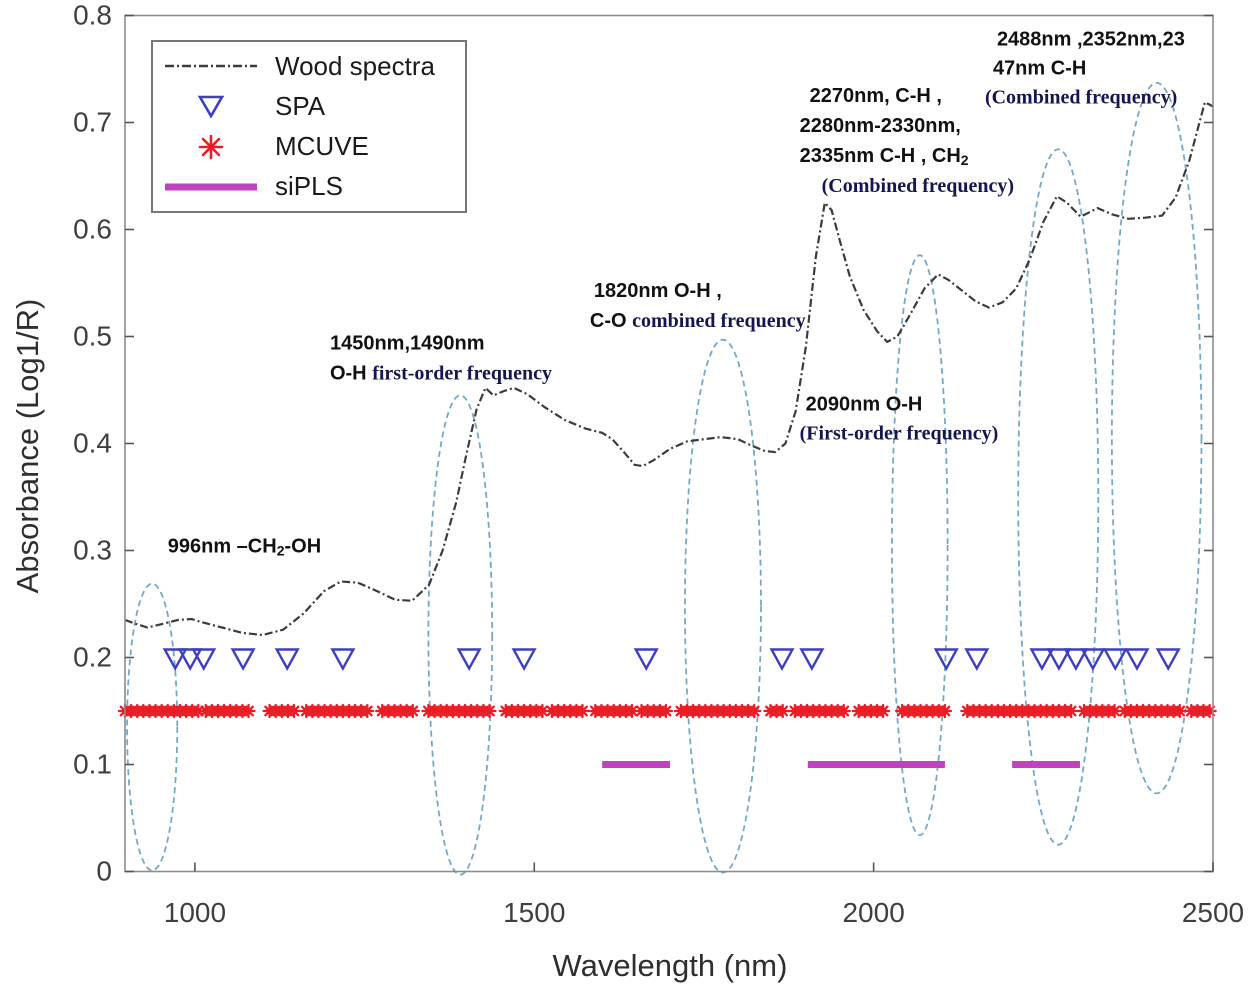  Describe the element at coordinates (211, 66) in the screenshot. I see `wood-spectra-line-icon` at that location.